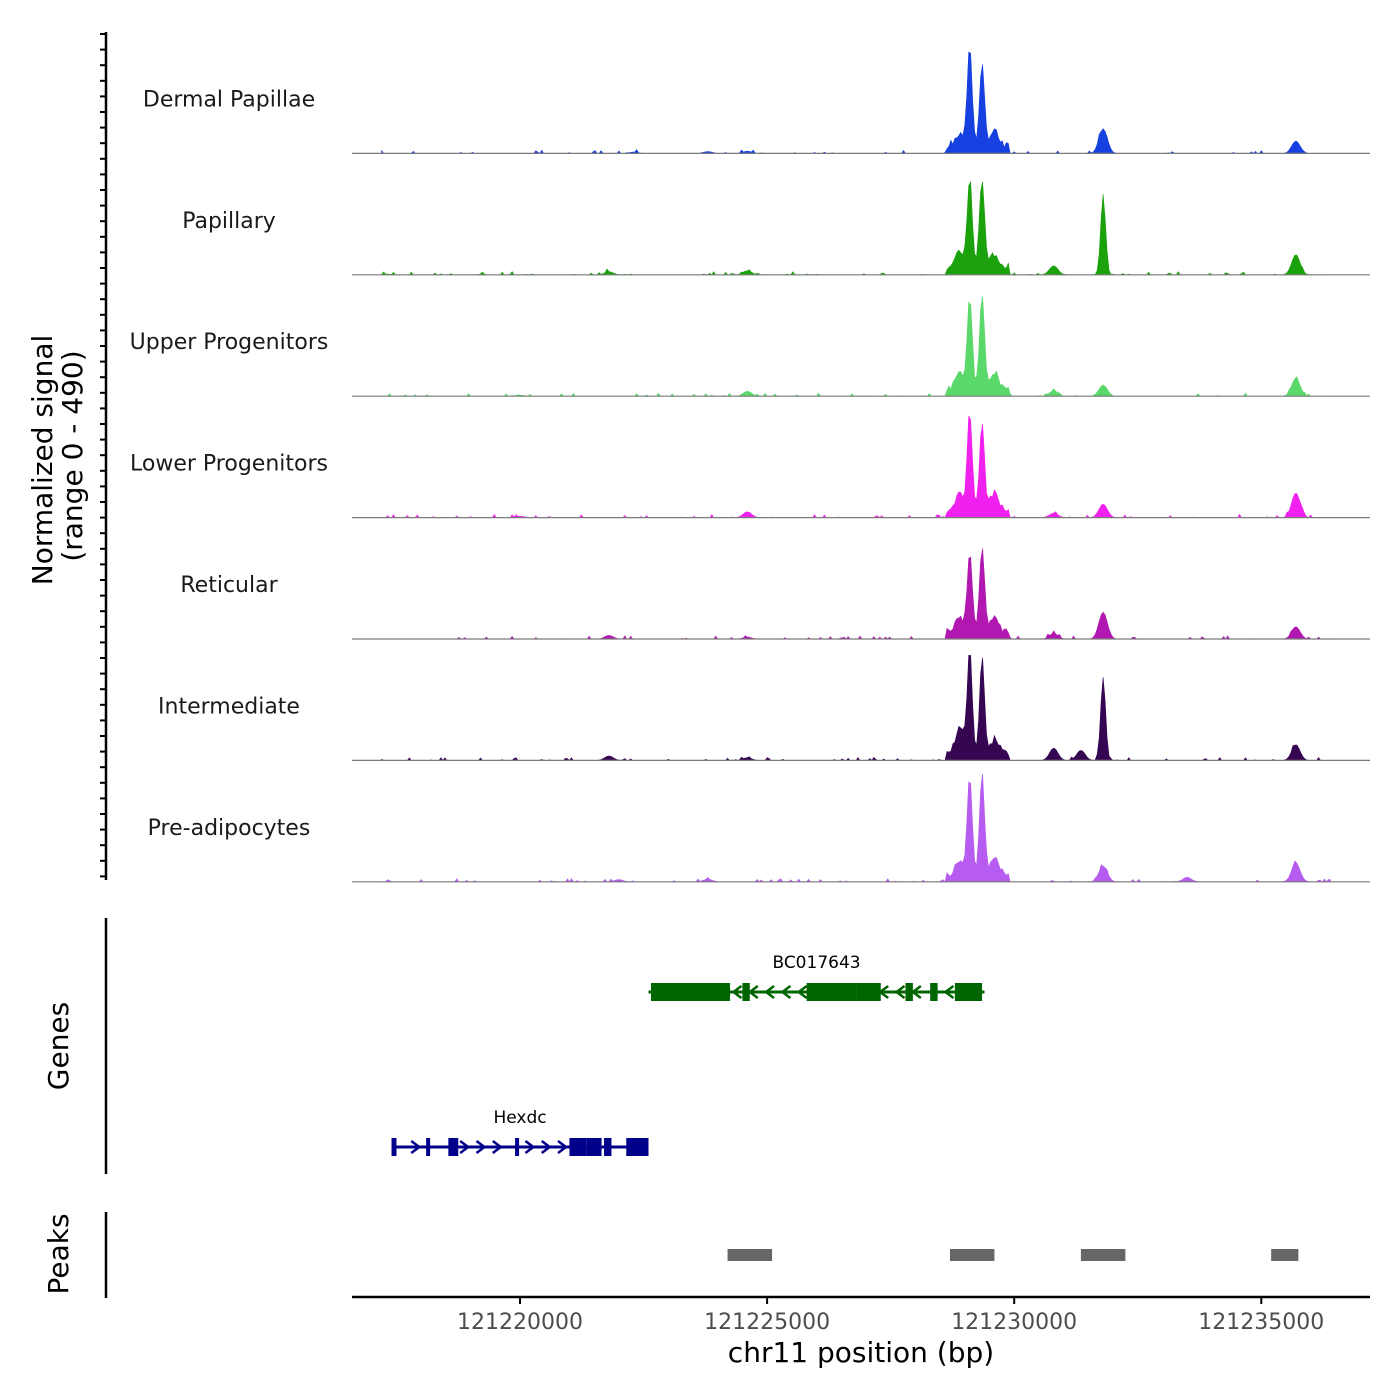  What do you see at coordinates (1261, 1322) in the screenshot?
I see `x-tick-label: 121235000` at bounding box center [1261, 1322].